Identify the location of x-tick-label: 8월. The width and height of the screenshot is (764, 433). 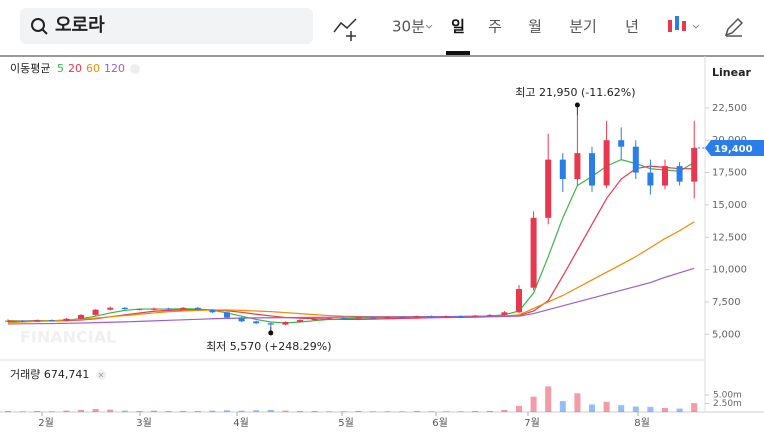
(642, 423).